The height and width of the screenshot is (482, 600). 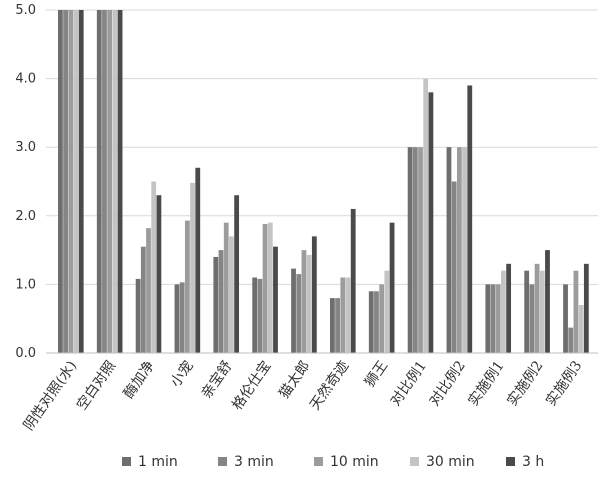 I want to click on legend-label: 30 min, so click(x=450, y=462).